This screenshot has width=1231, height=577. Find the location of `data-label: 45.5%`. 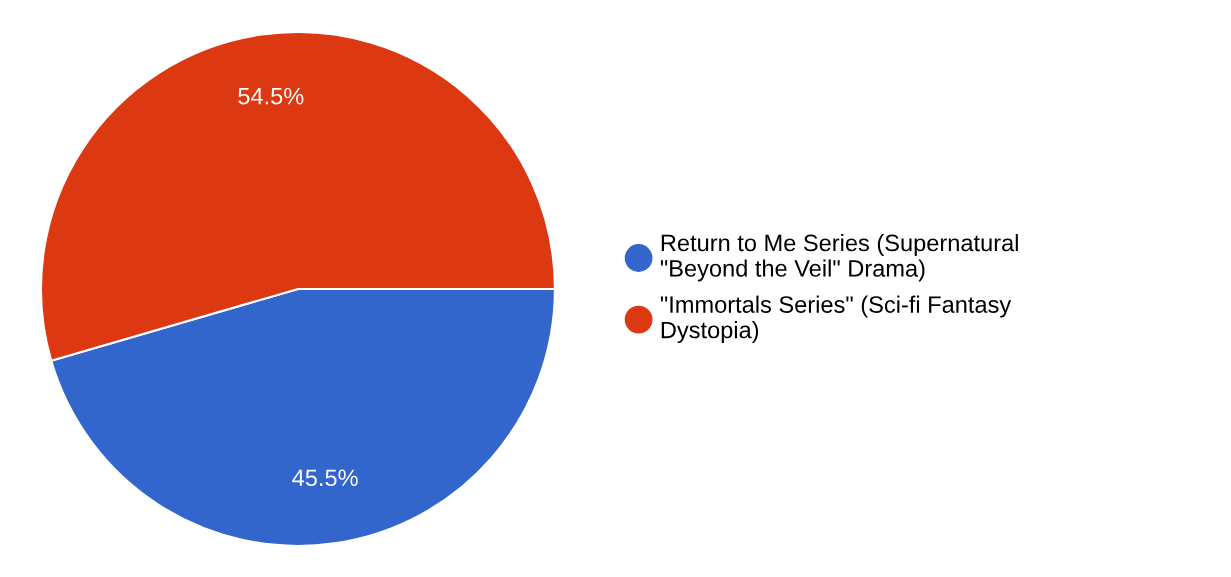

data-label: 45.5% is located at coordinates (325, 478).